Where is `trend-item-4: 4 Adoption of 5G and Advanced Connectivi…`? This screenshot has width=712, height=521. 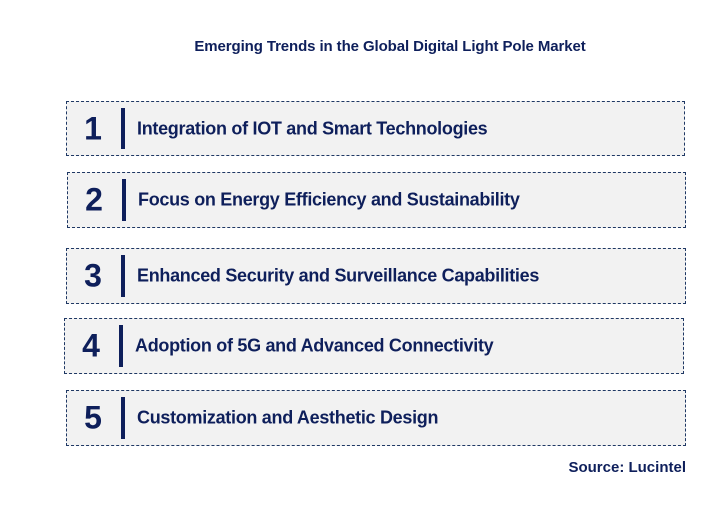
trend-item-4: 4 Adoption of 5G and Advanced Connectivi… is located at coordinates (374, 346).